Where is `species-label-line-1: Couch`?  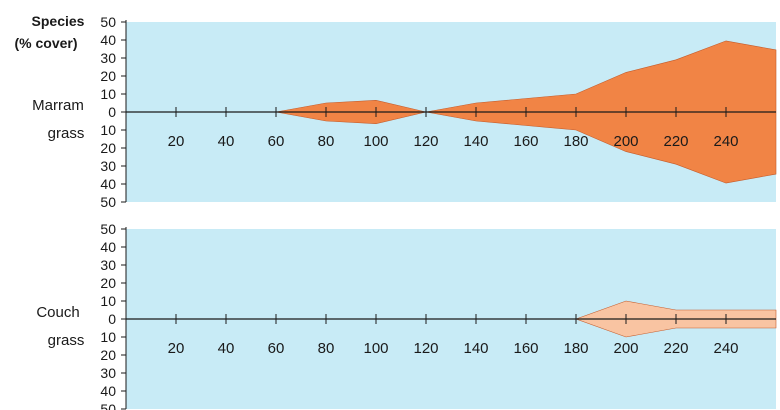 species-label-line-1: Couch is located at coordinates (57, 312).